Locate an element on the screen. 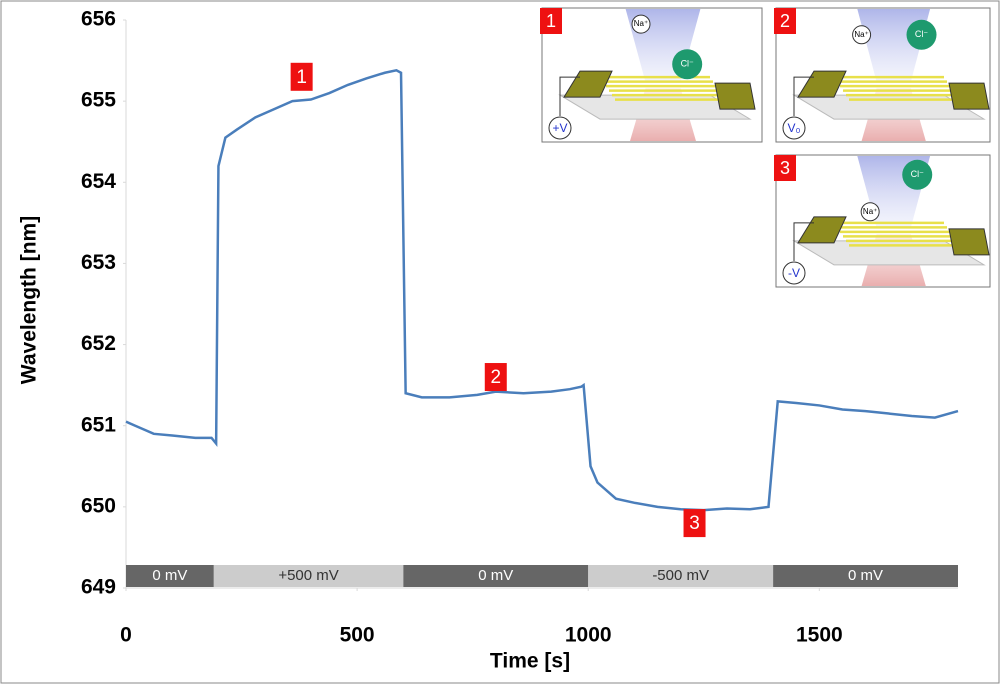 Image resolution: width=1000 pixels, height=684 pixels. inset-number: 2 is located at coordinates (785, 21).